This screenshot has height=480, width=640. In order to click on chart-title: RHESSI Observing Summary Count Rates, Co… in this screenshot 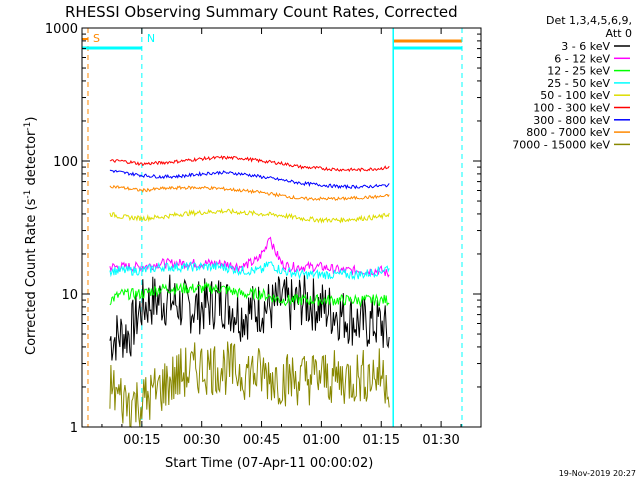, I will do `click(261, 12)`.